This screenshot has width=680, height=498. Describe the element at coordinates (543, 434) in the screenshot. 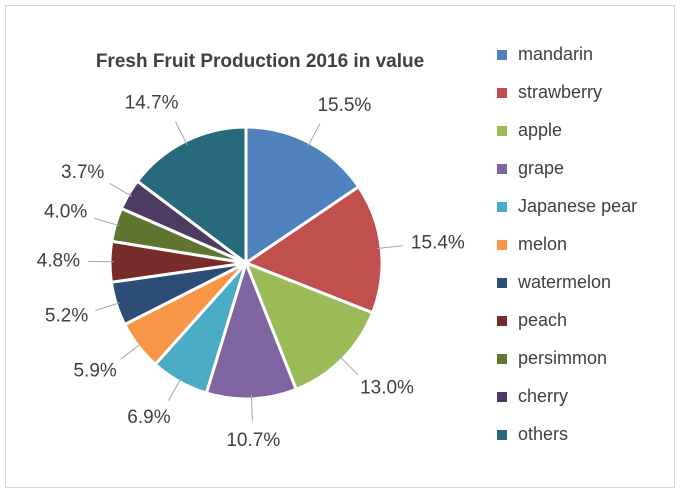

I see `legend-label: others` at that location.